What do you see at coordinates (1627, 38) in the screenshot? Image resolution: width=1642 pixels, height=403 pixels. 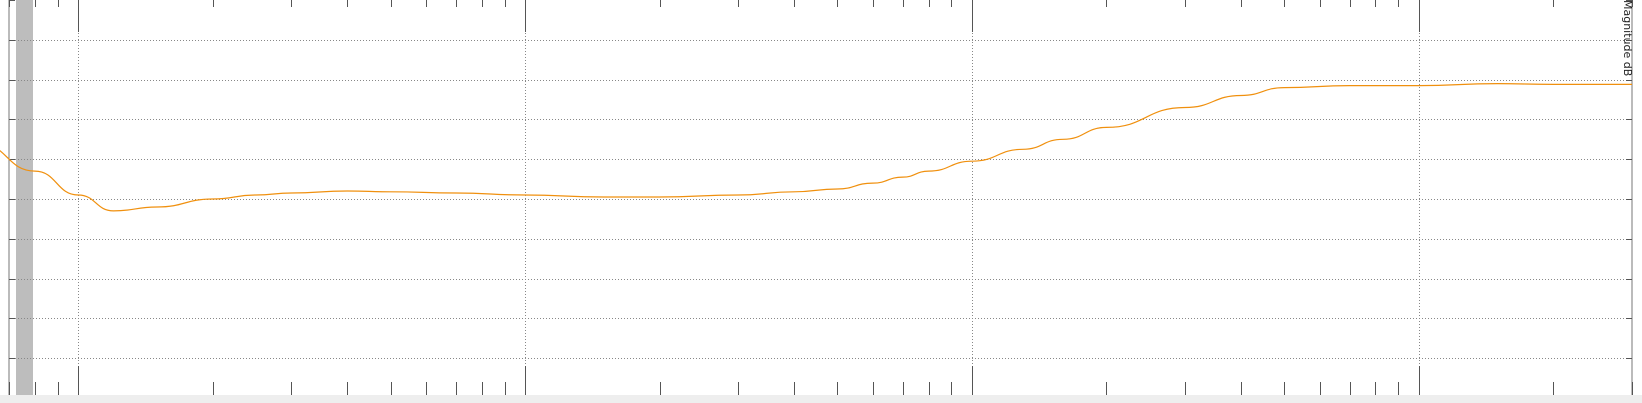 I see `y2-axis-title: Magnitude dB` at bounding box center [1627, 38].